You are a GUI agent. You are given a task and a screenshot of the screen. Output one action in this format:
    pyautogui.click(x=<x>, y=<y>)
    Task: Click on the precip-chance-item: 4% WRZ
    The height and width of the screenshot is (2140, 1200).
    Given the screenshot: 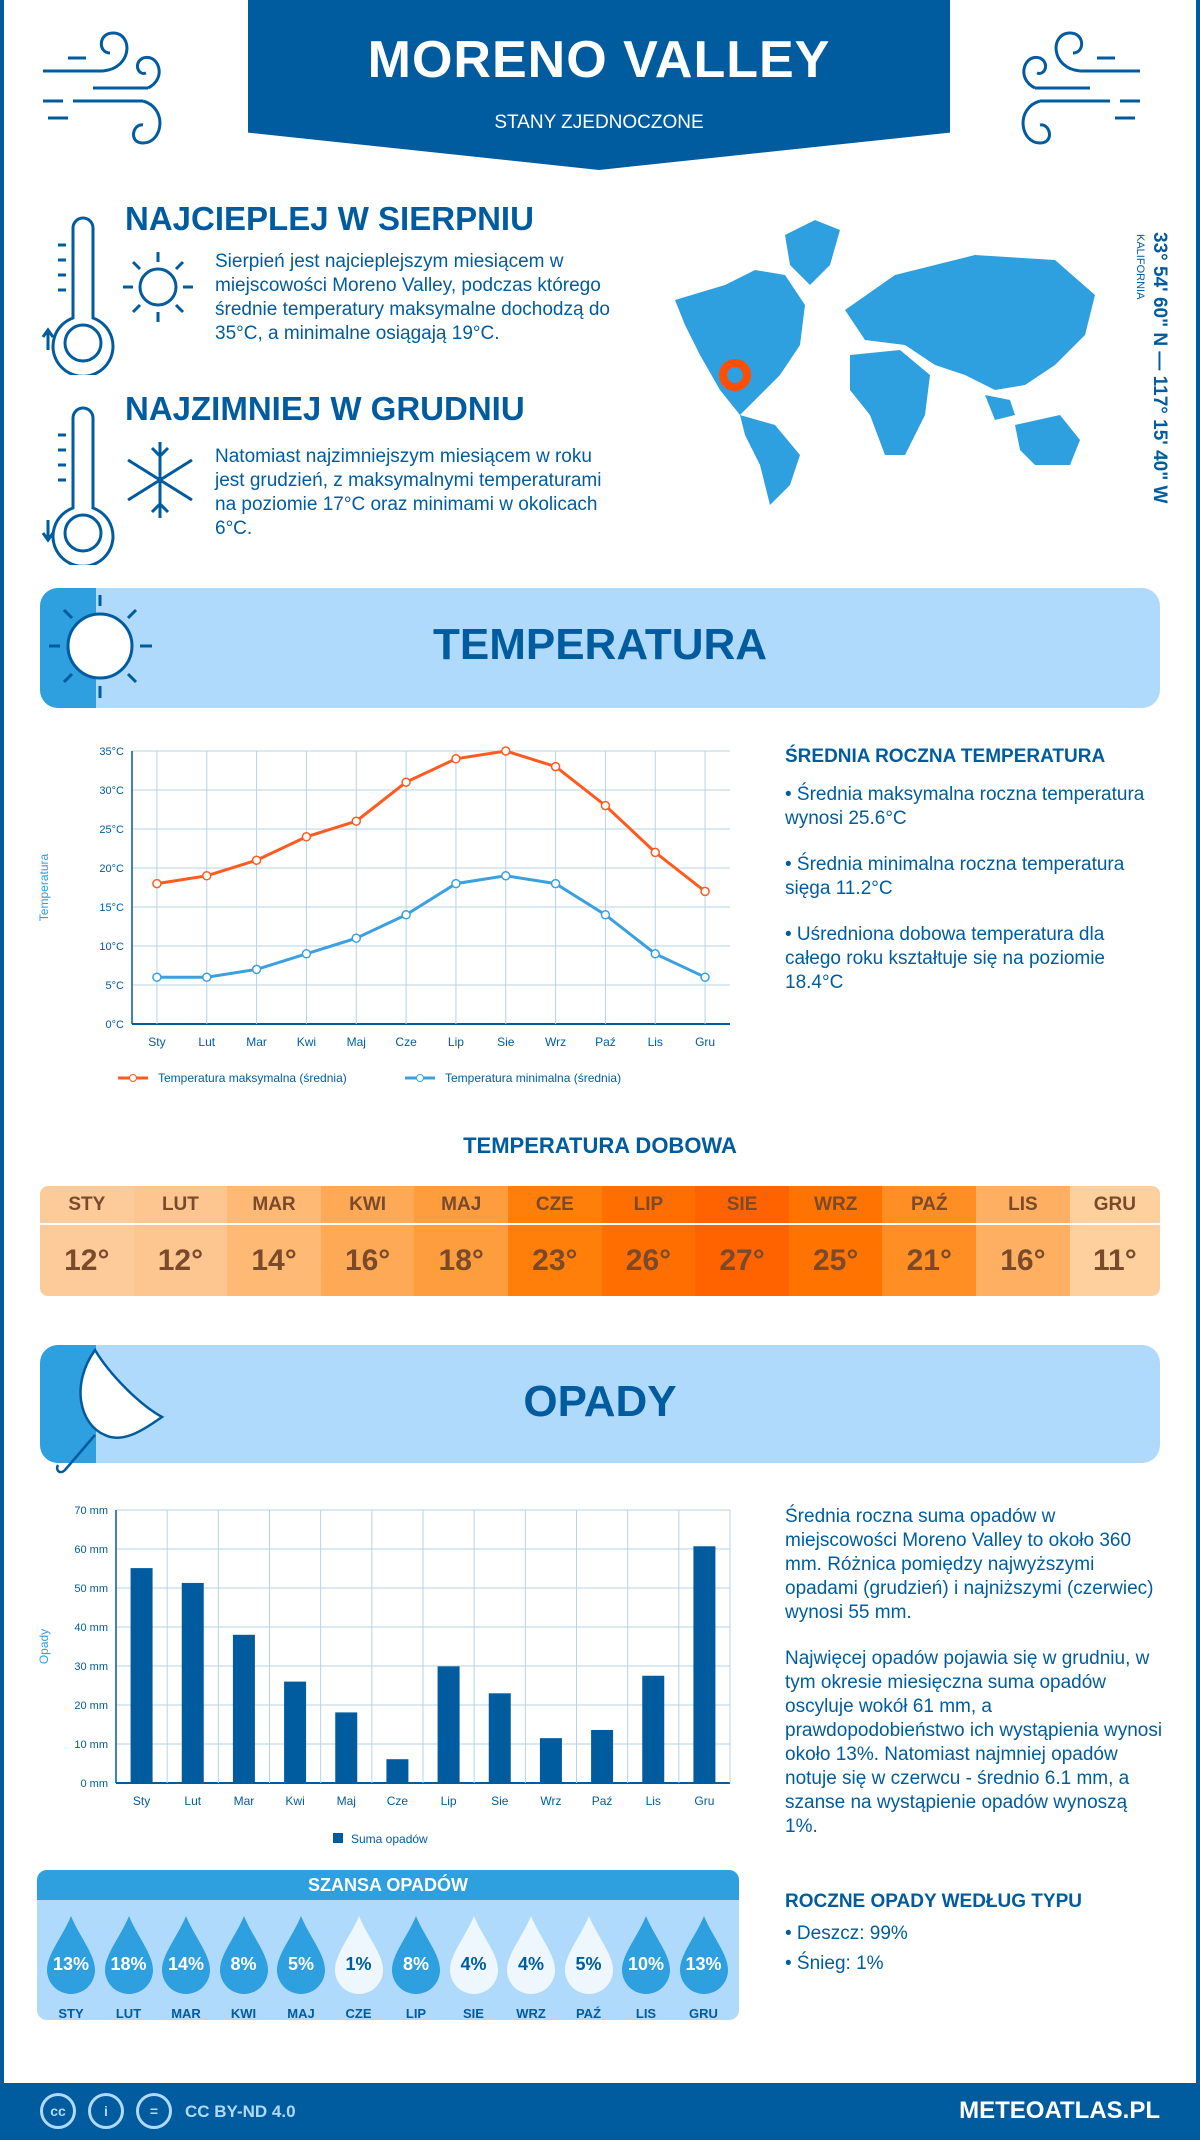 What is the action you would take?
    pyautogui.click(x=531, y=1967)
    